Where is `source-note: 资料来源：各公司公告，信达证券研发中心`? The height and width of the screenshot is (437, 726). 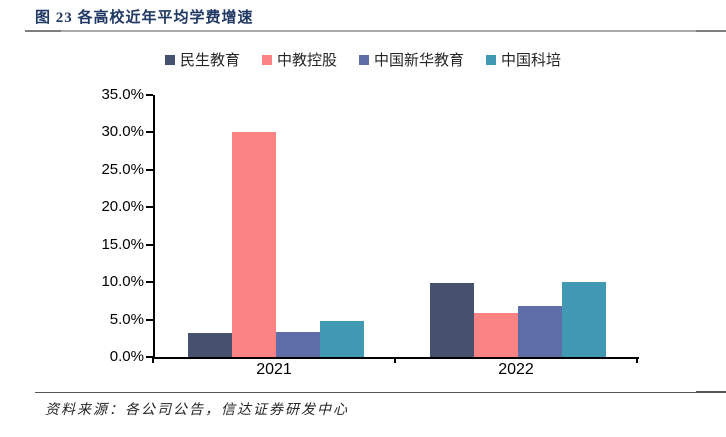
source-note: 资料来源：各公司公告，信达证券研发中心 is located at coordinates (197, 410).